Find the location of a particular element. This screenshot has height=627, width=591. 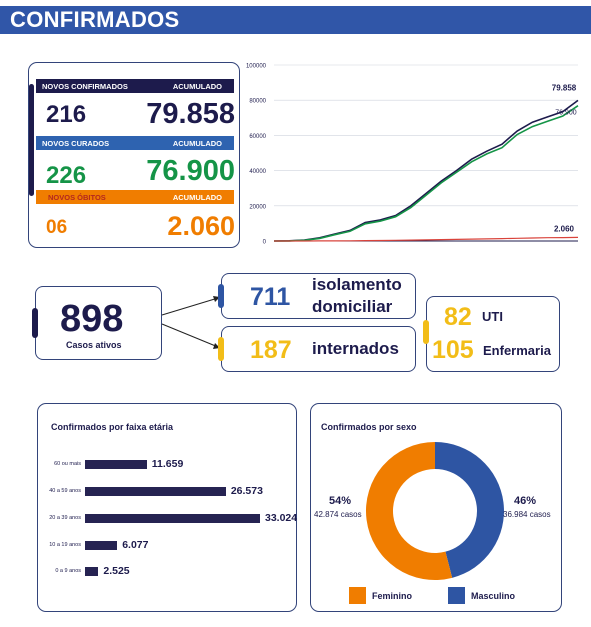

sex-donut-chart is located at coordinates (434, 511).